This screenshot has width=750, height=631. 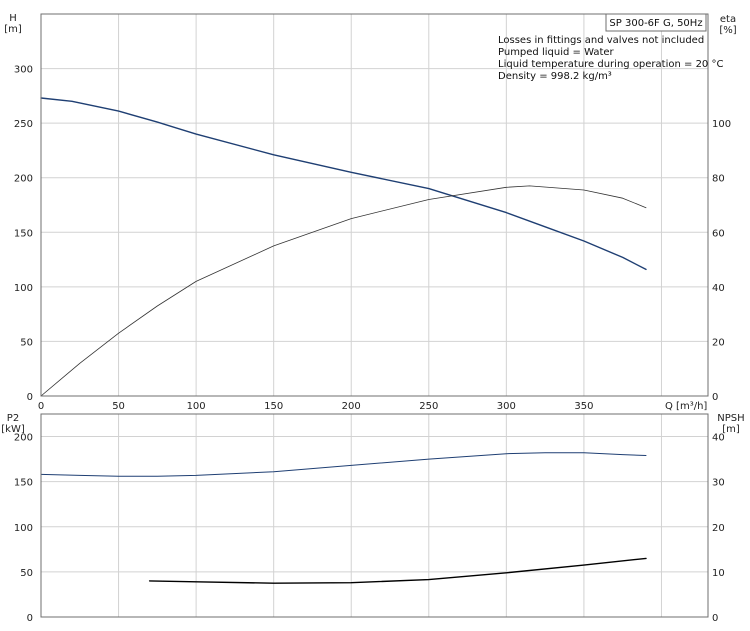 I want to click on npsh-axis-label: NPSH [m], so click(x=730, y=424).